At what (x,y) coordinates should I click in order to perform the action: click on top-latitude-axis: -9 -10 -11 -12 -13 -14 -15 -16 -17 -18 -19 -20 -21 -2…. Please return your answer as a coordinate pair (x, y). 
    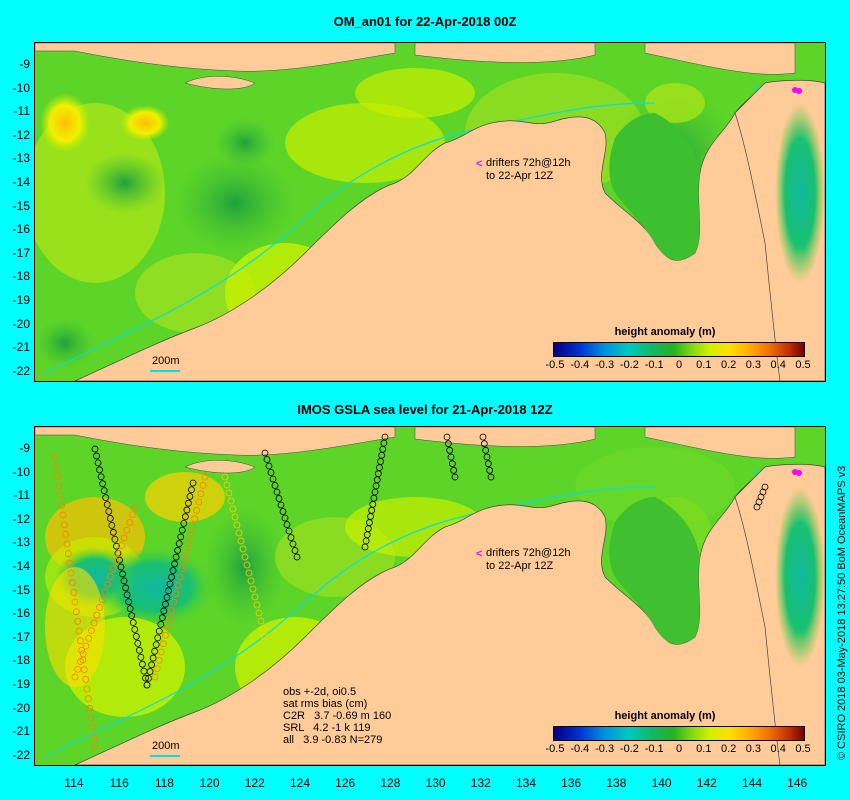
    Looking at the image, I should click on (15, 211).